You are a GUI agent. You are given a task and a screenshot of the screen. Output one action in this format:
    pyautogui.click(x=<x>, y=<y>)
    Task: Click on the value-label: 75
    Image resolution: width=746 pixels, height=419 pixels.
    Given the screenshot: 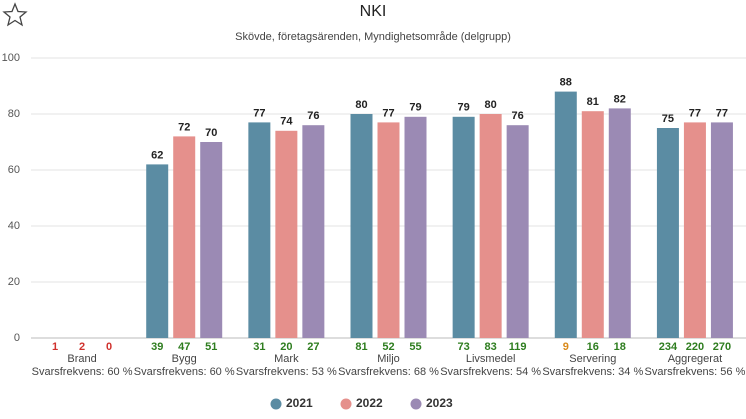 What is the action you would take?
    pyautogui.click(x=668, y=119)
    